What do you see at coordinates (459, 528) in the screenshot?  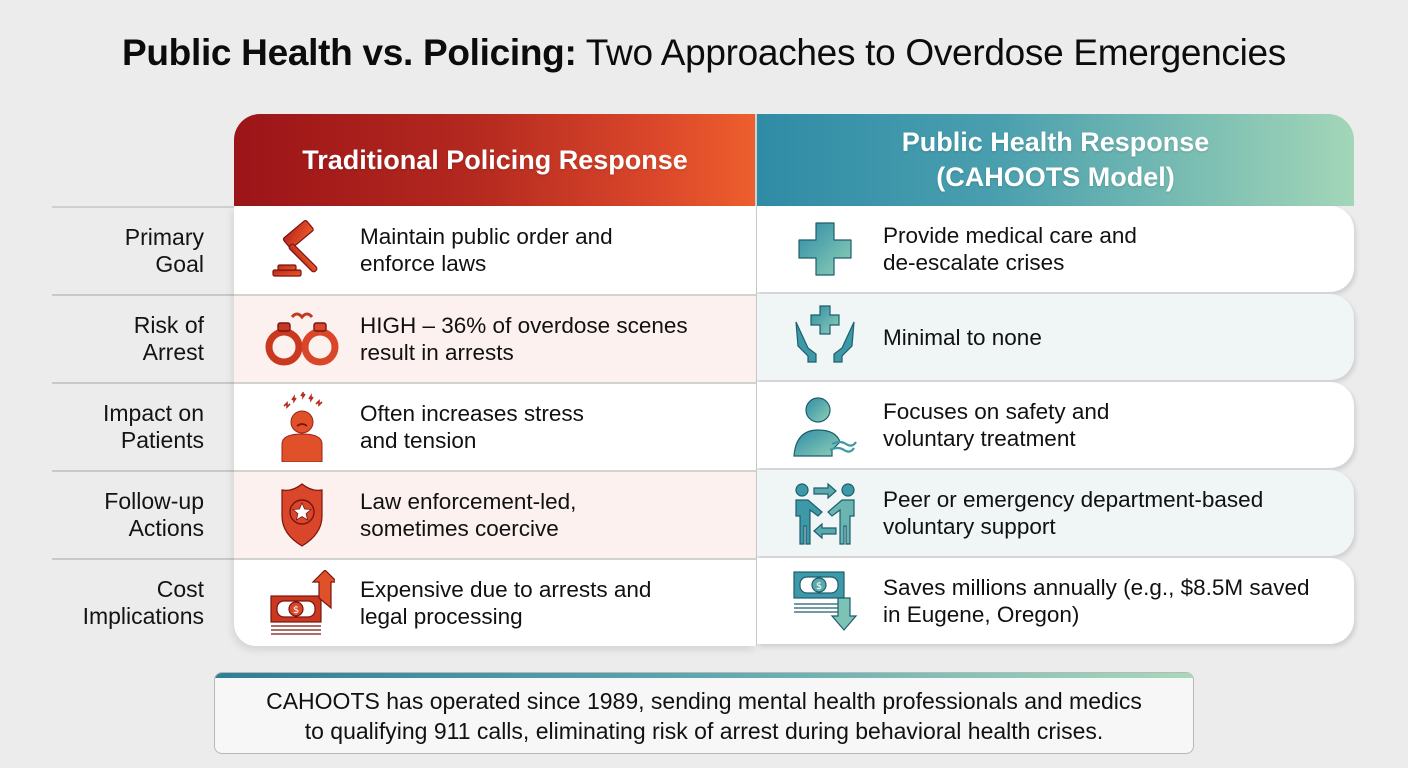 I see `cell-line: sometimes coercive` at bounding box center [459, 528].